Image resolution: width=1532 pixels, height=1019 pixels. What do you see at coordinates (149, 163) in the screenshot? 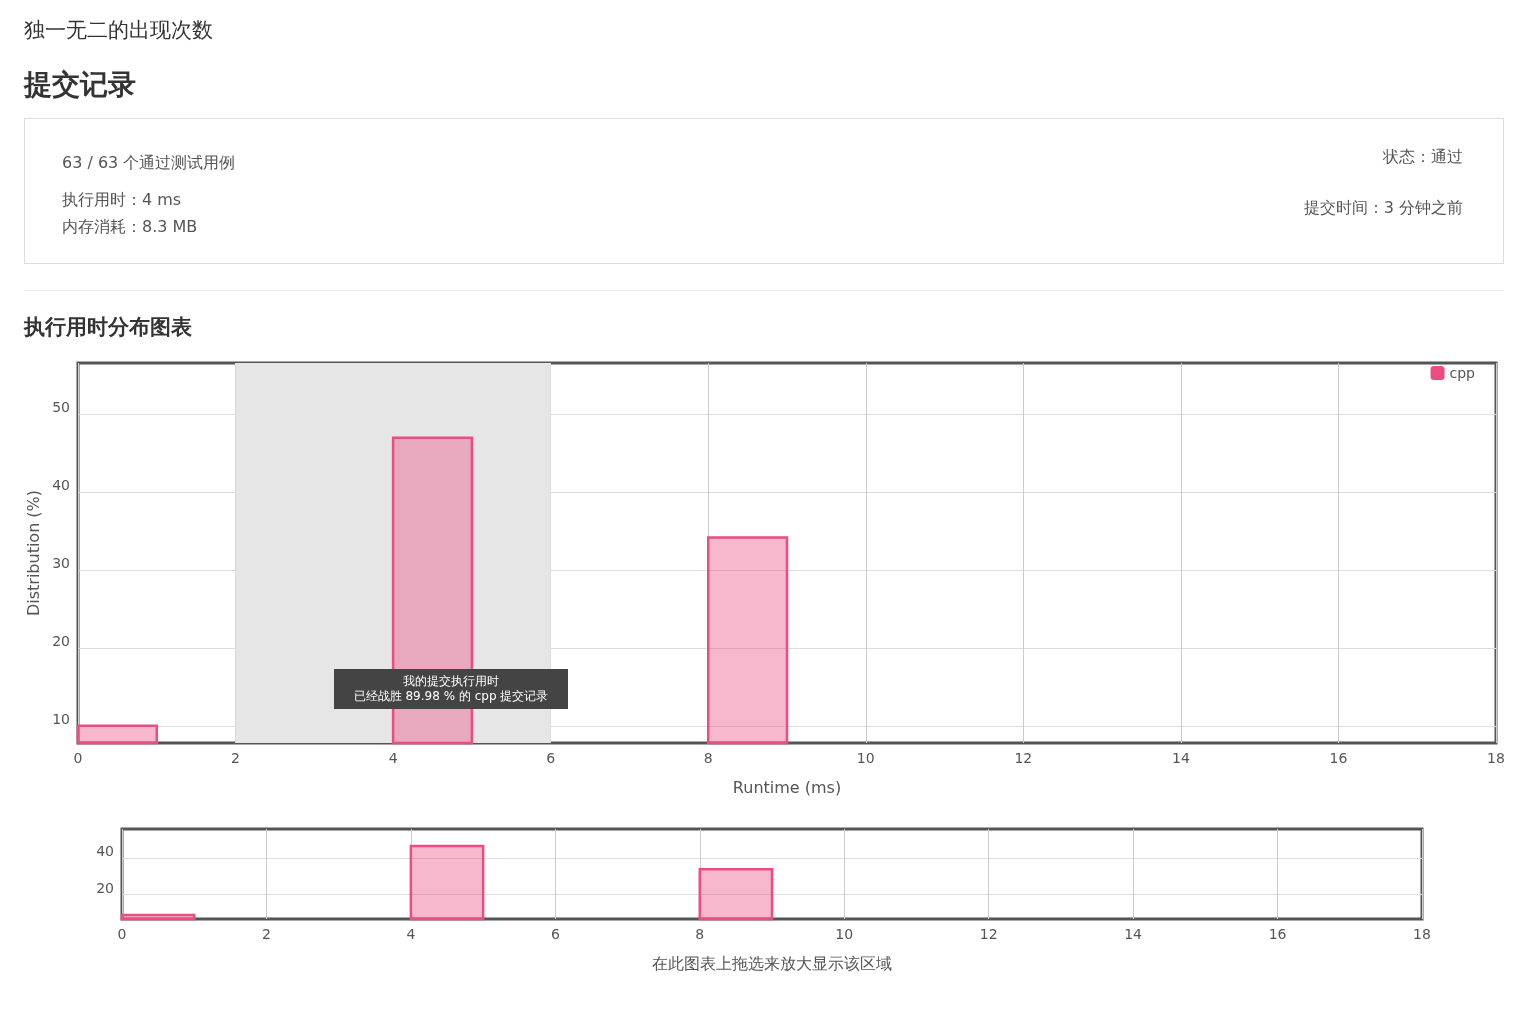
I see `text: 63 / 63 个通过测试用例` at bounding box center [149, 163].